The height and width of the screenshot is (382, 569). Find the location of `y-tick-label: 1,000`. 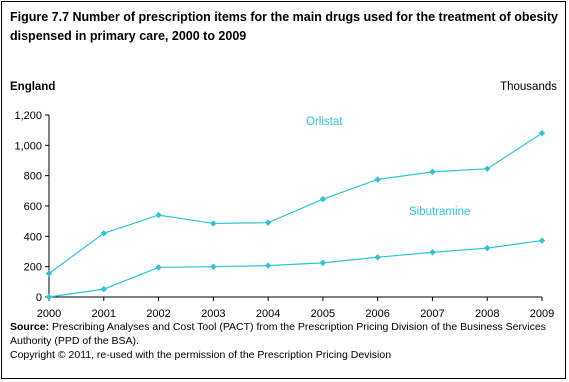

y-tick-label: 1,000 is located at coordinates (28, 146).